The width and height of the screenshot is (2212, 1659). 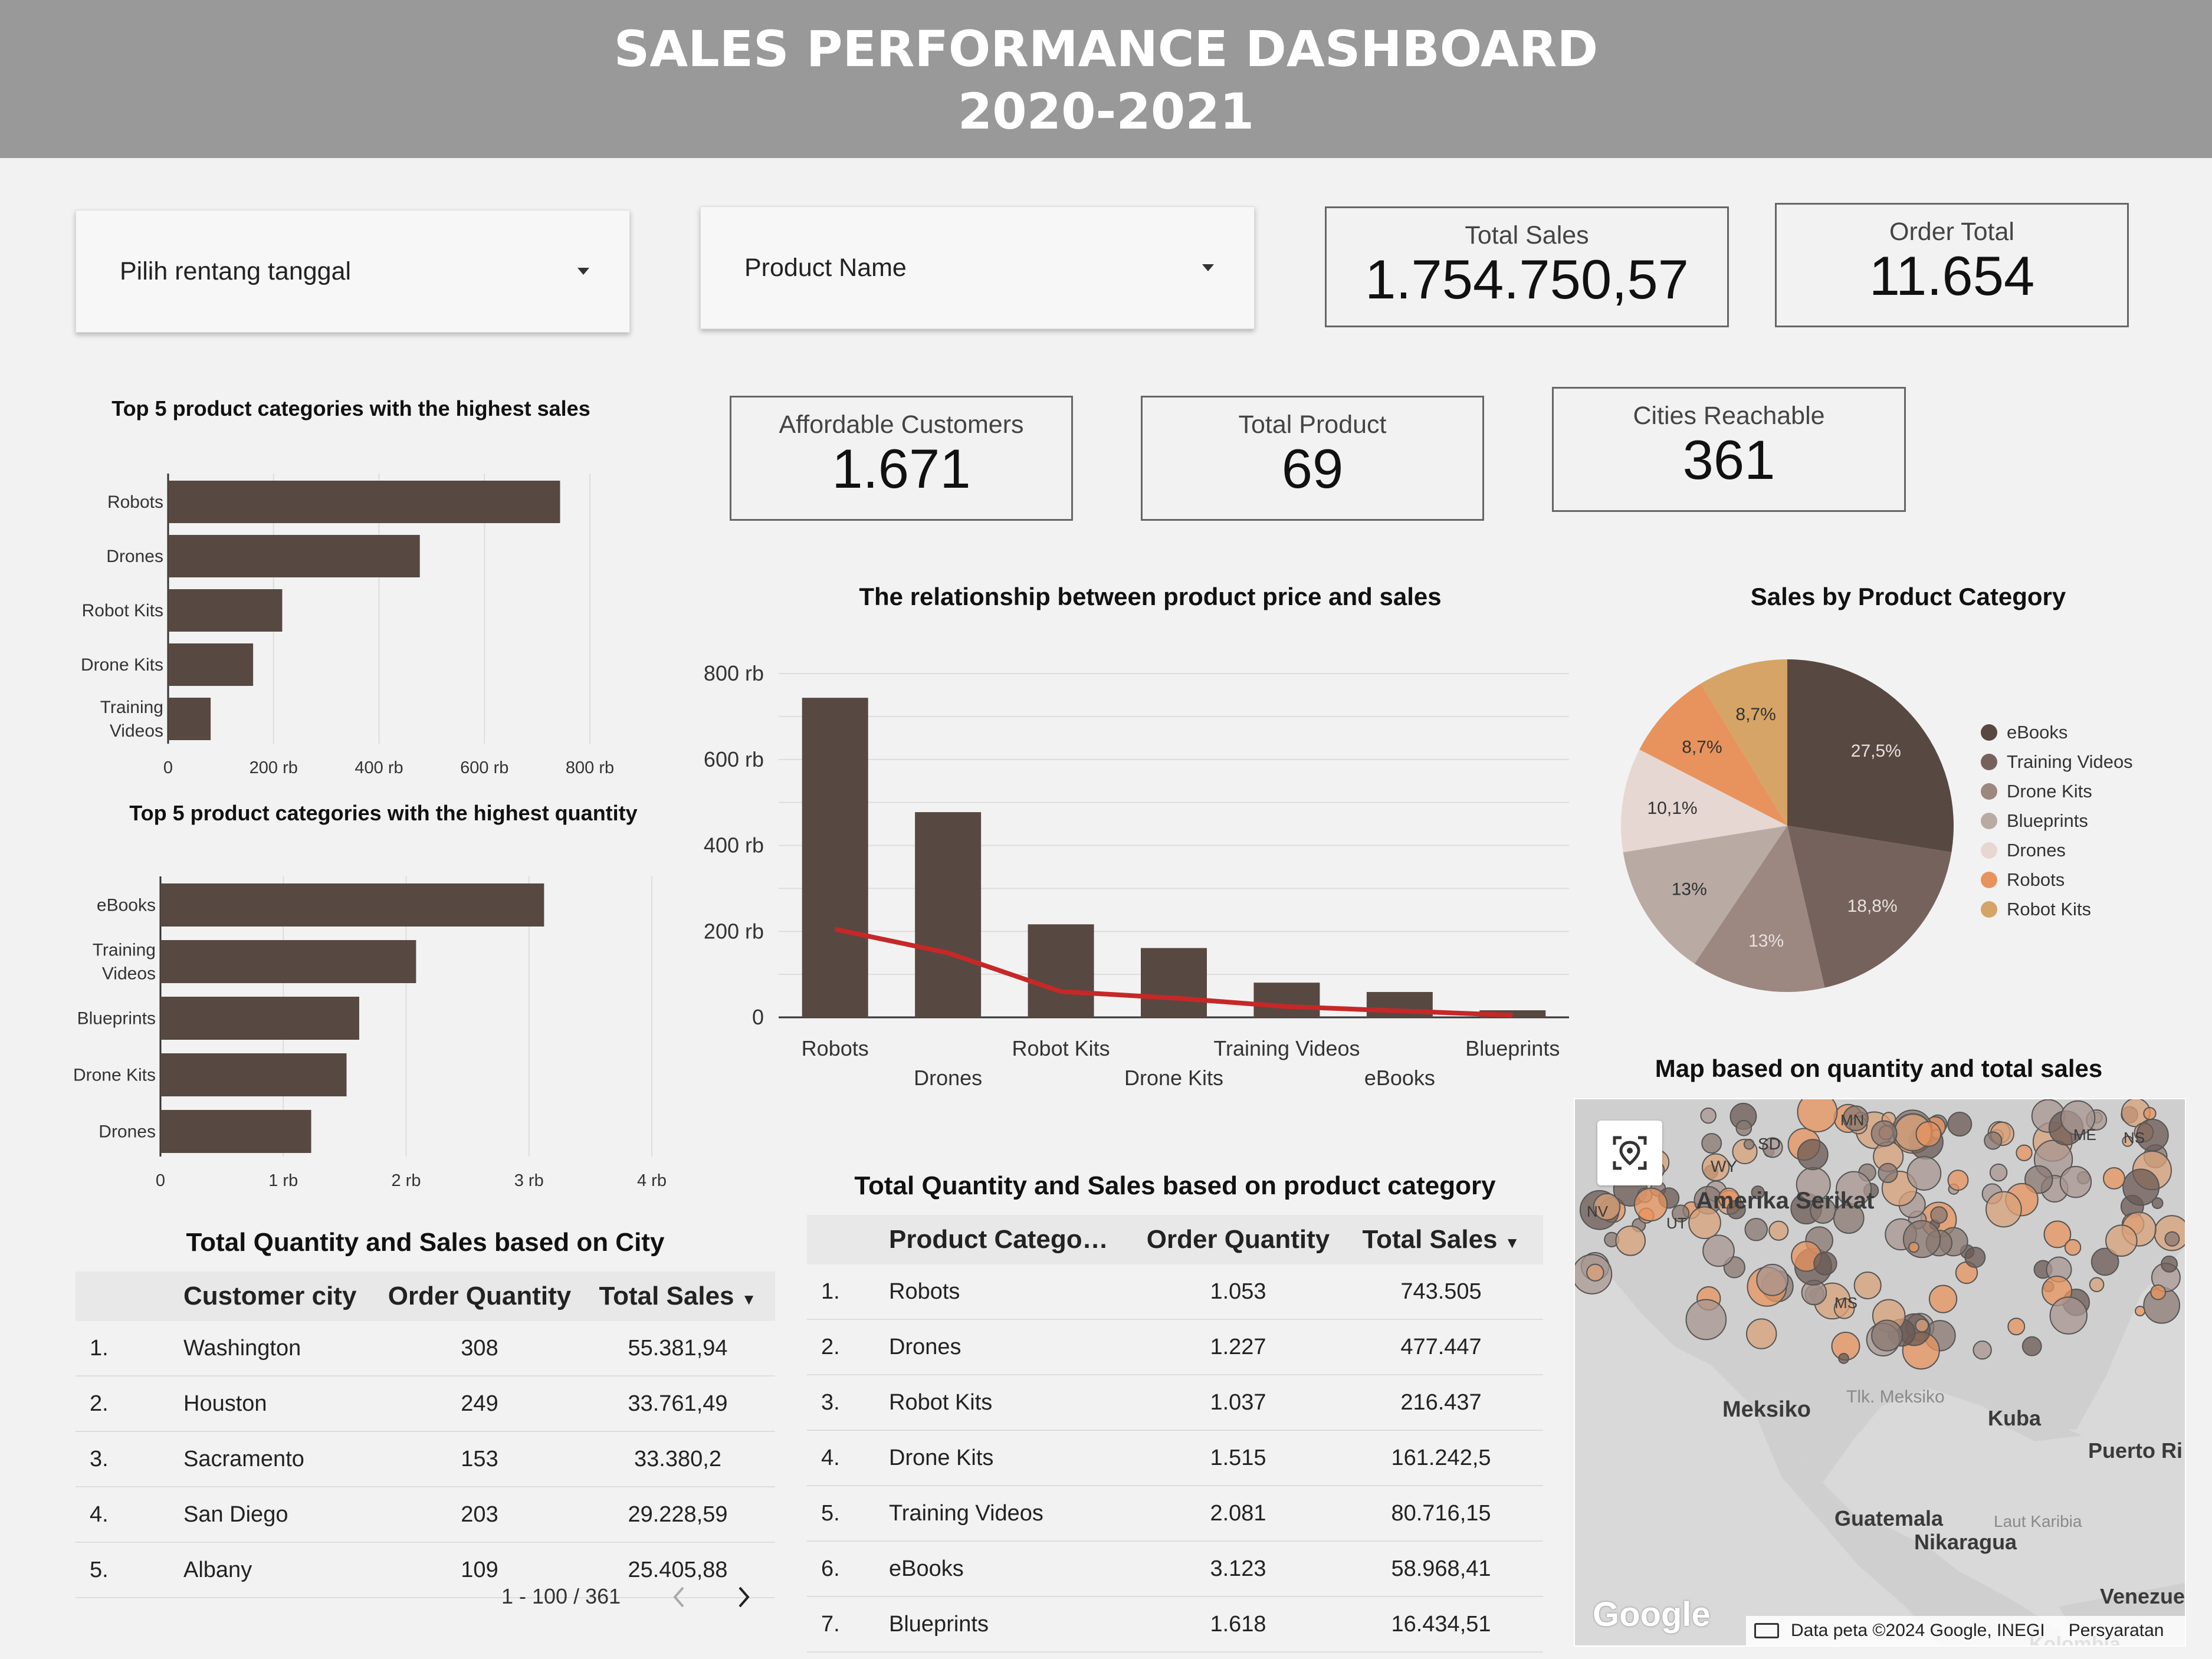 I want to click on table-row: 4. San Diego 203 29.228,59, so click(x=425, y=1515).